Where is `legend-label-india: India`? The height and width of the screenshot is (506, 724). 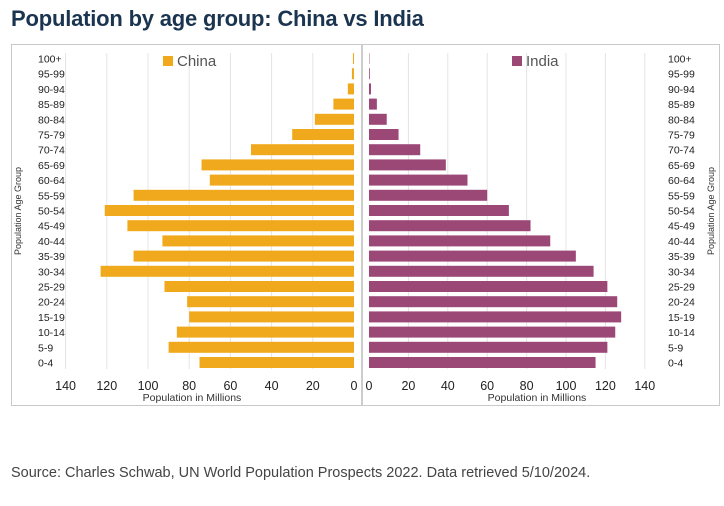
legend-label-india: India is located at coordinates (542, 61).